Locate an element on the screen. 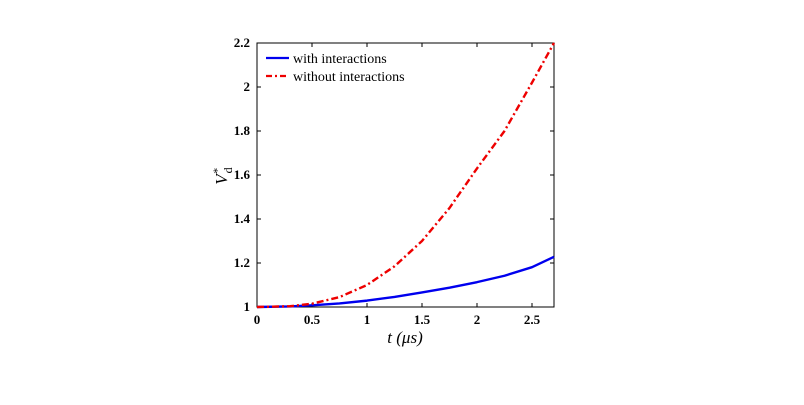  legend-label-with-interactions: with interactions is located at coordinates (340, 59).